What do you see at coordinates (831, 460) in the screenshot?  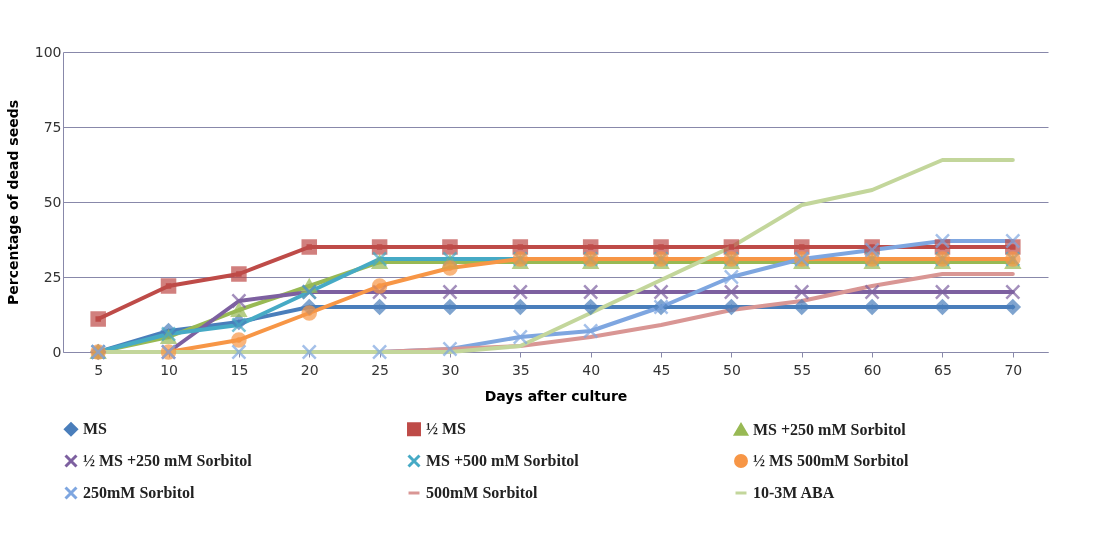 I see `legend-label: ½ MS 500mM Sorbitol` at bounding box center [831, 460].